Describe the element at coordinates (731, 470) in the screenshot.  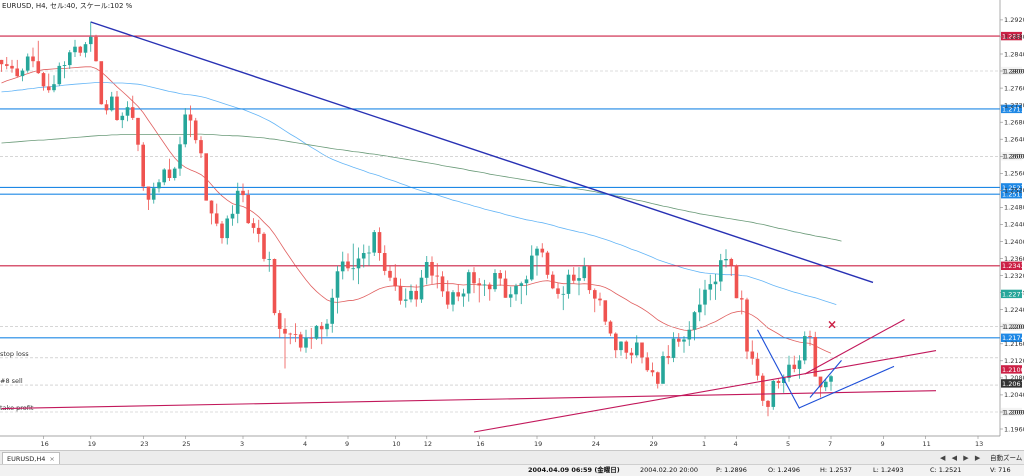
I see `status-p: P: 1.2896` at that location.